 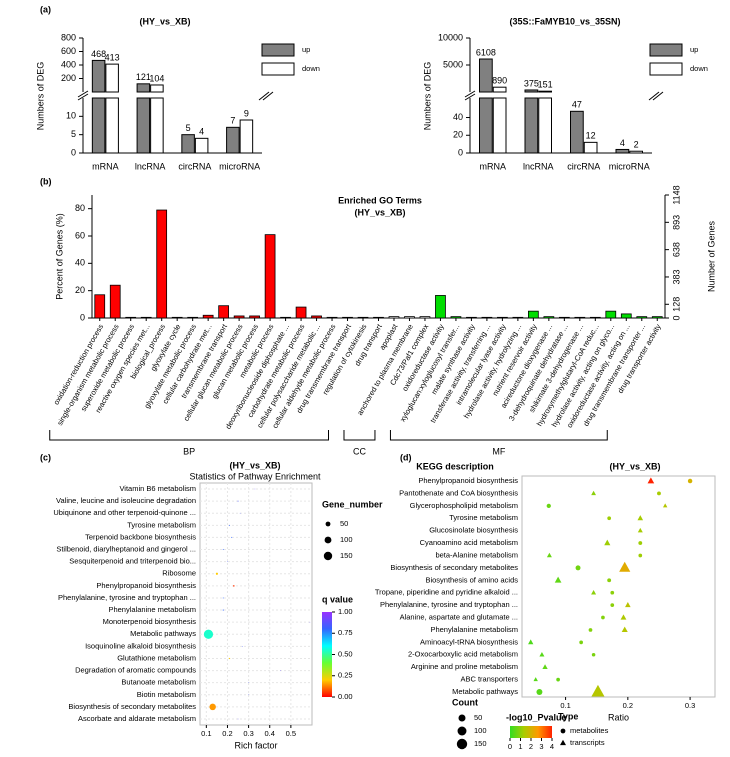 What do you see at coordinates (486, 75) in the screenshot?
I see `bar-upper` at bounding box center [486, 75].